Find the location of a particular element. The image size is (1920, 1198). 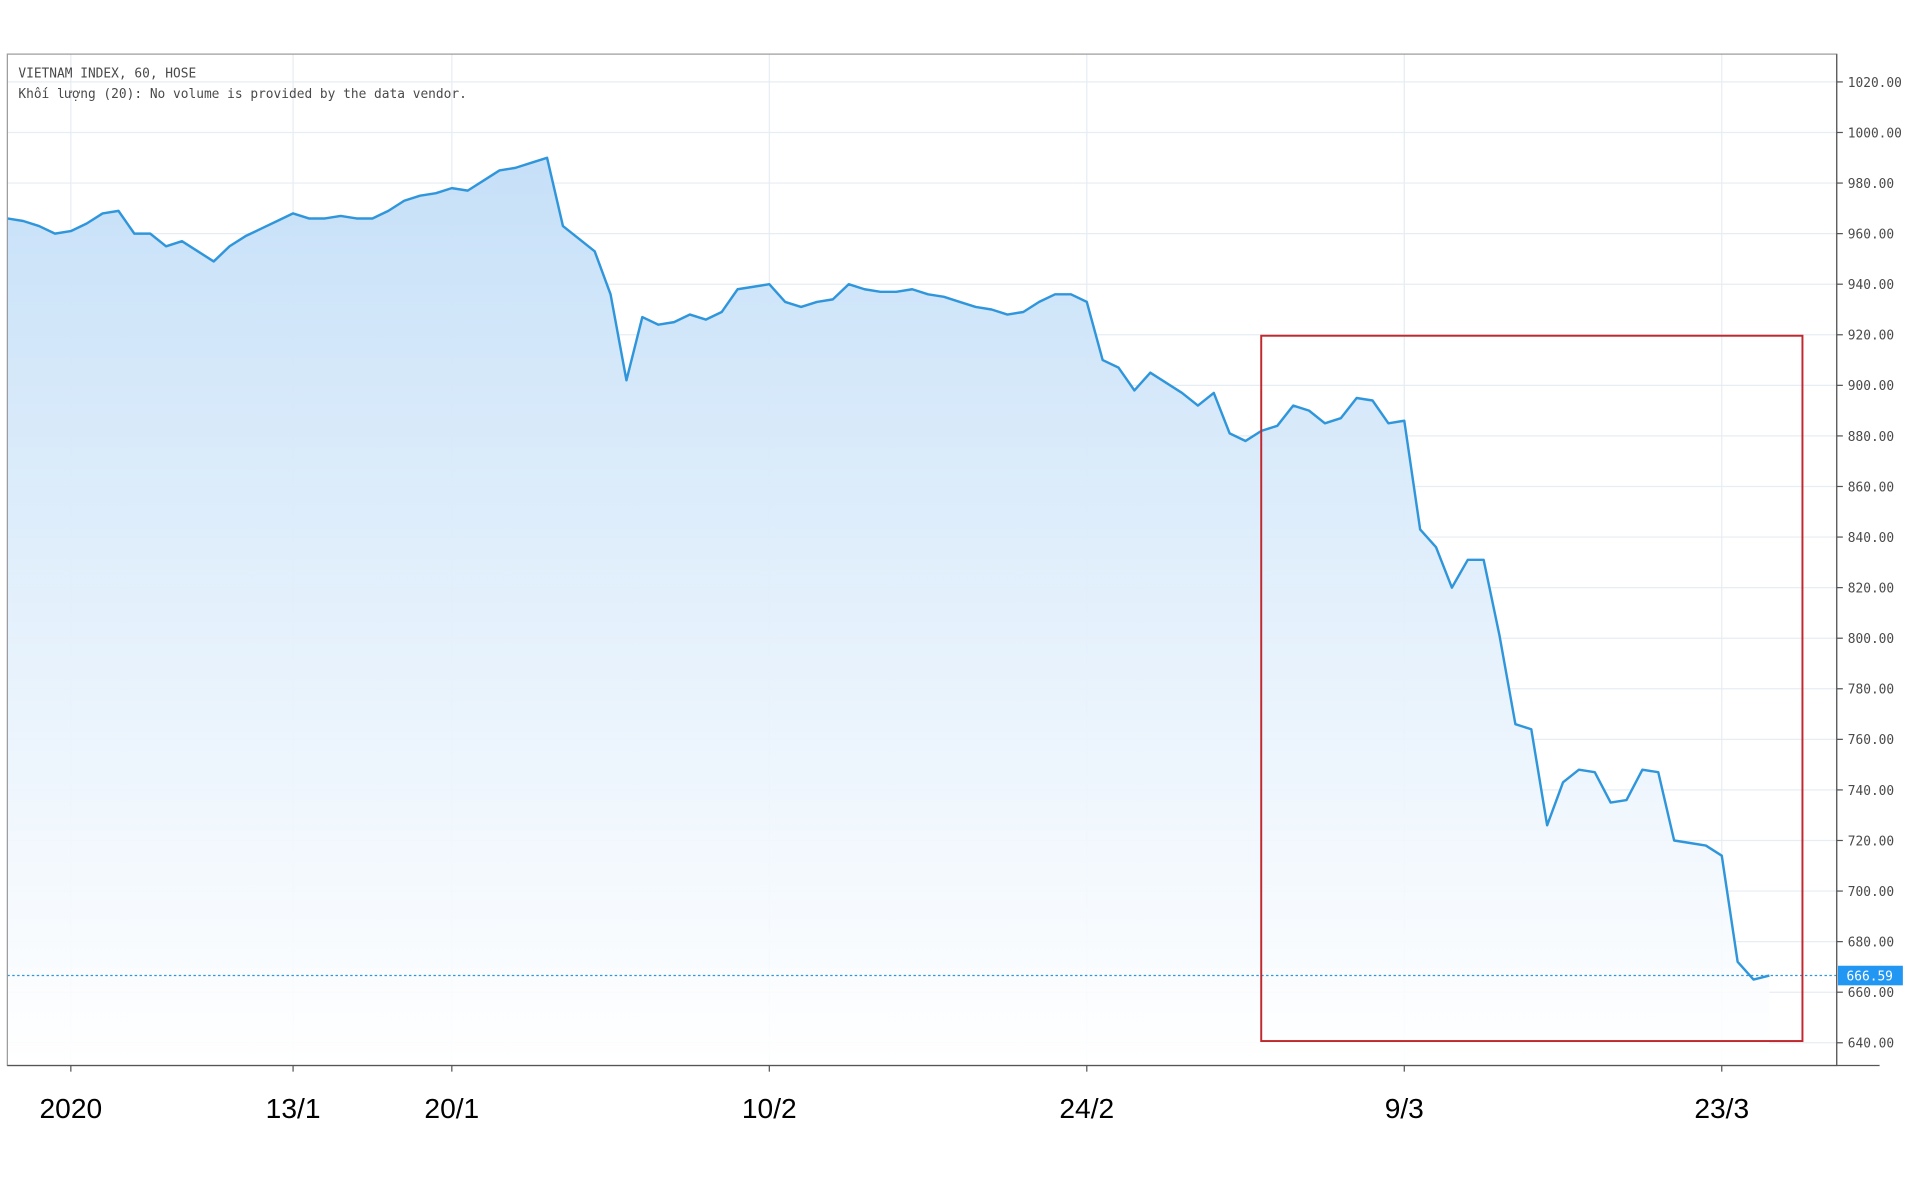

x-tick-label: 13/1 is located at coordinates (293, 1108).